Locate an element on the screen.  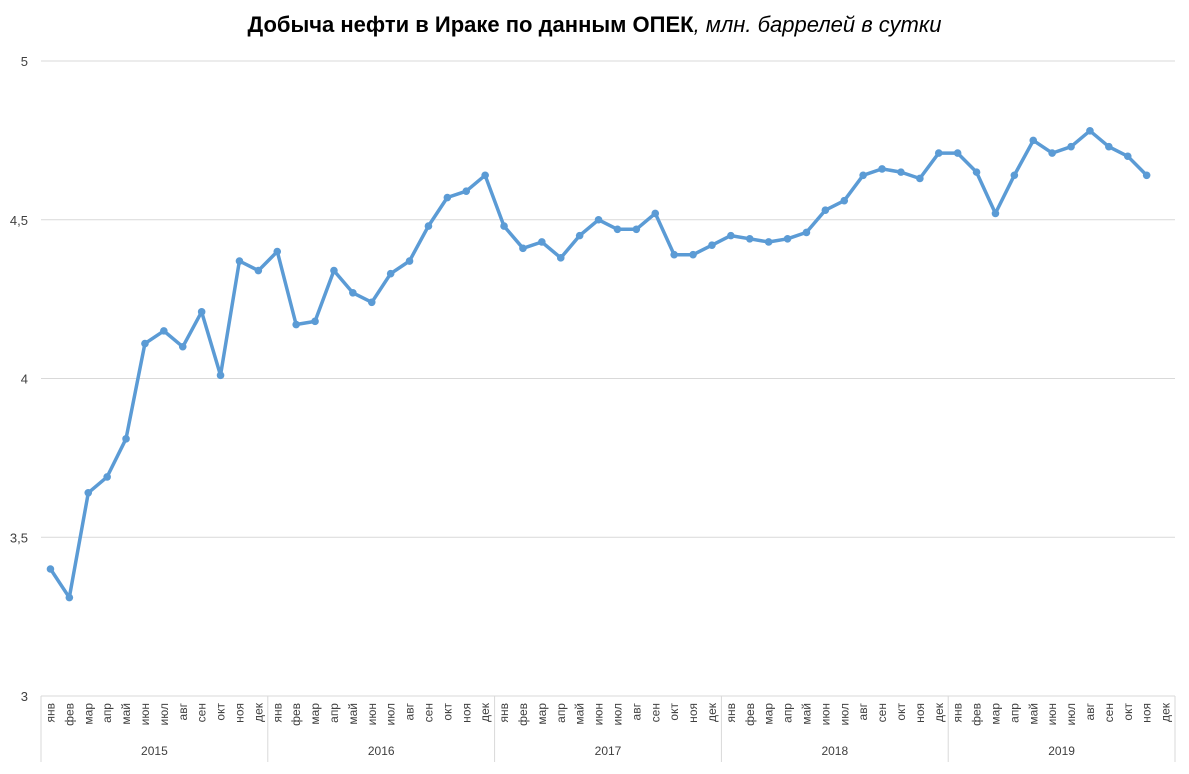
y-tick-label: 3,5 is located at coordinates (19, 537).